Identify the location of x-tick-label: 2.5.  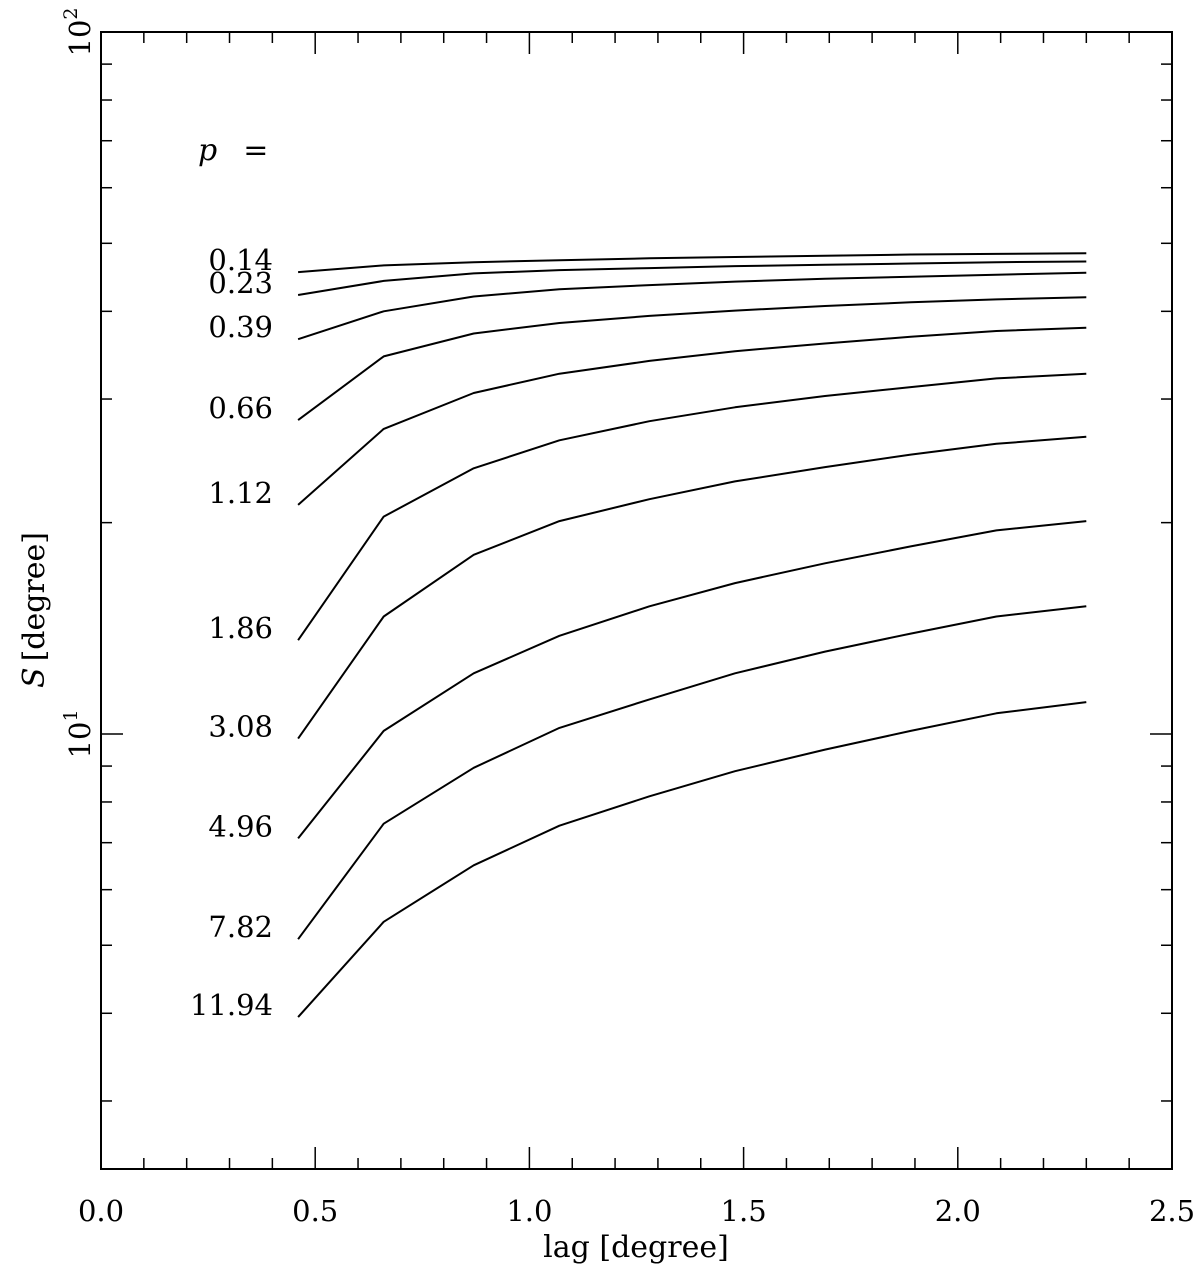
(1172, 1211).